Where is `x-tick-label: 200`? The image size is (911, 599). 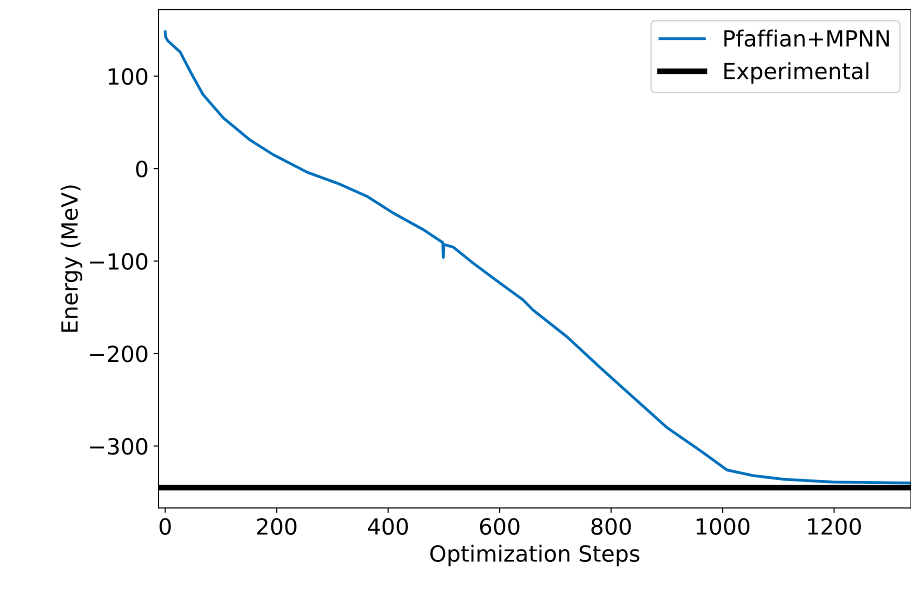
x-tick-label: 200 is located at coordinates (276, 526).